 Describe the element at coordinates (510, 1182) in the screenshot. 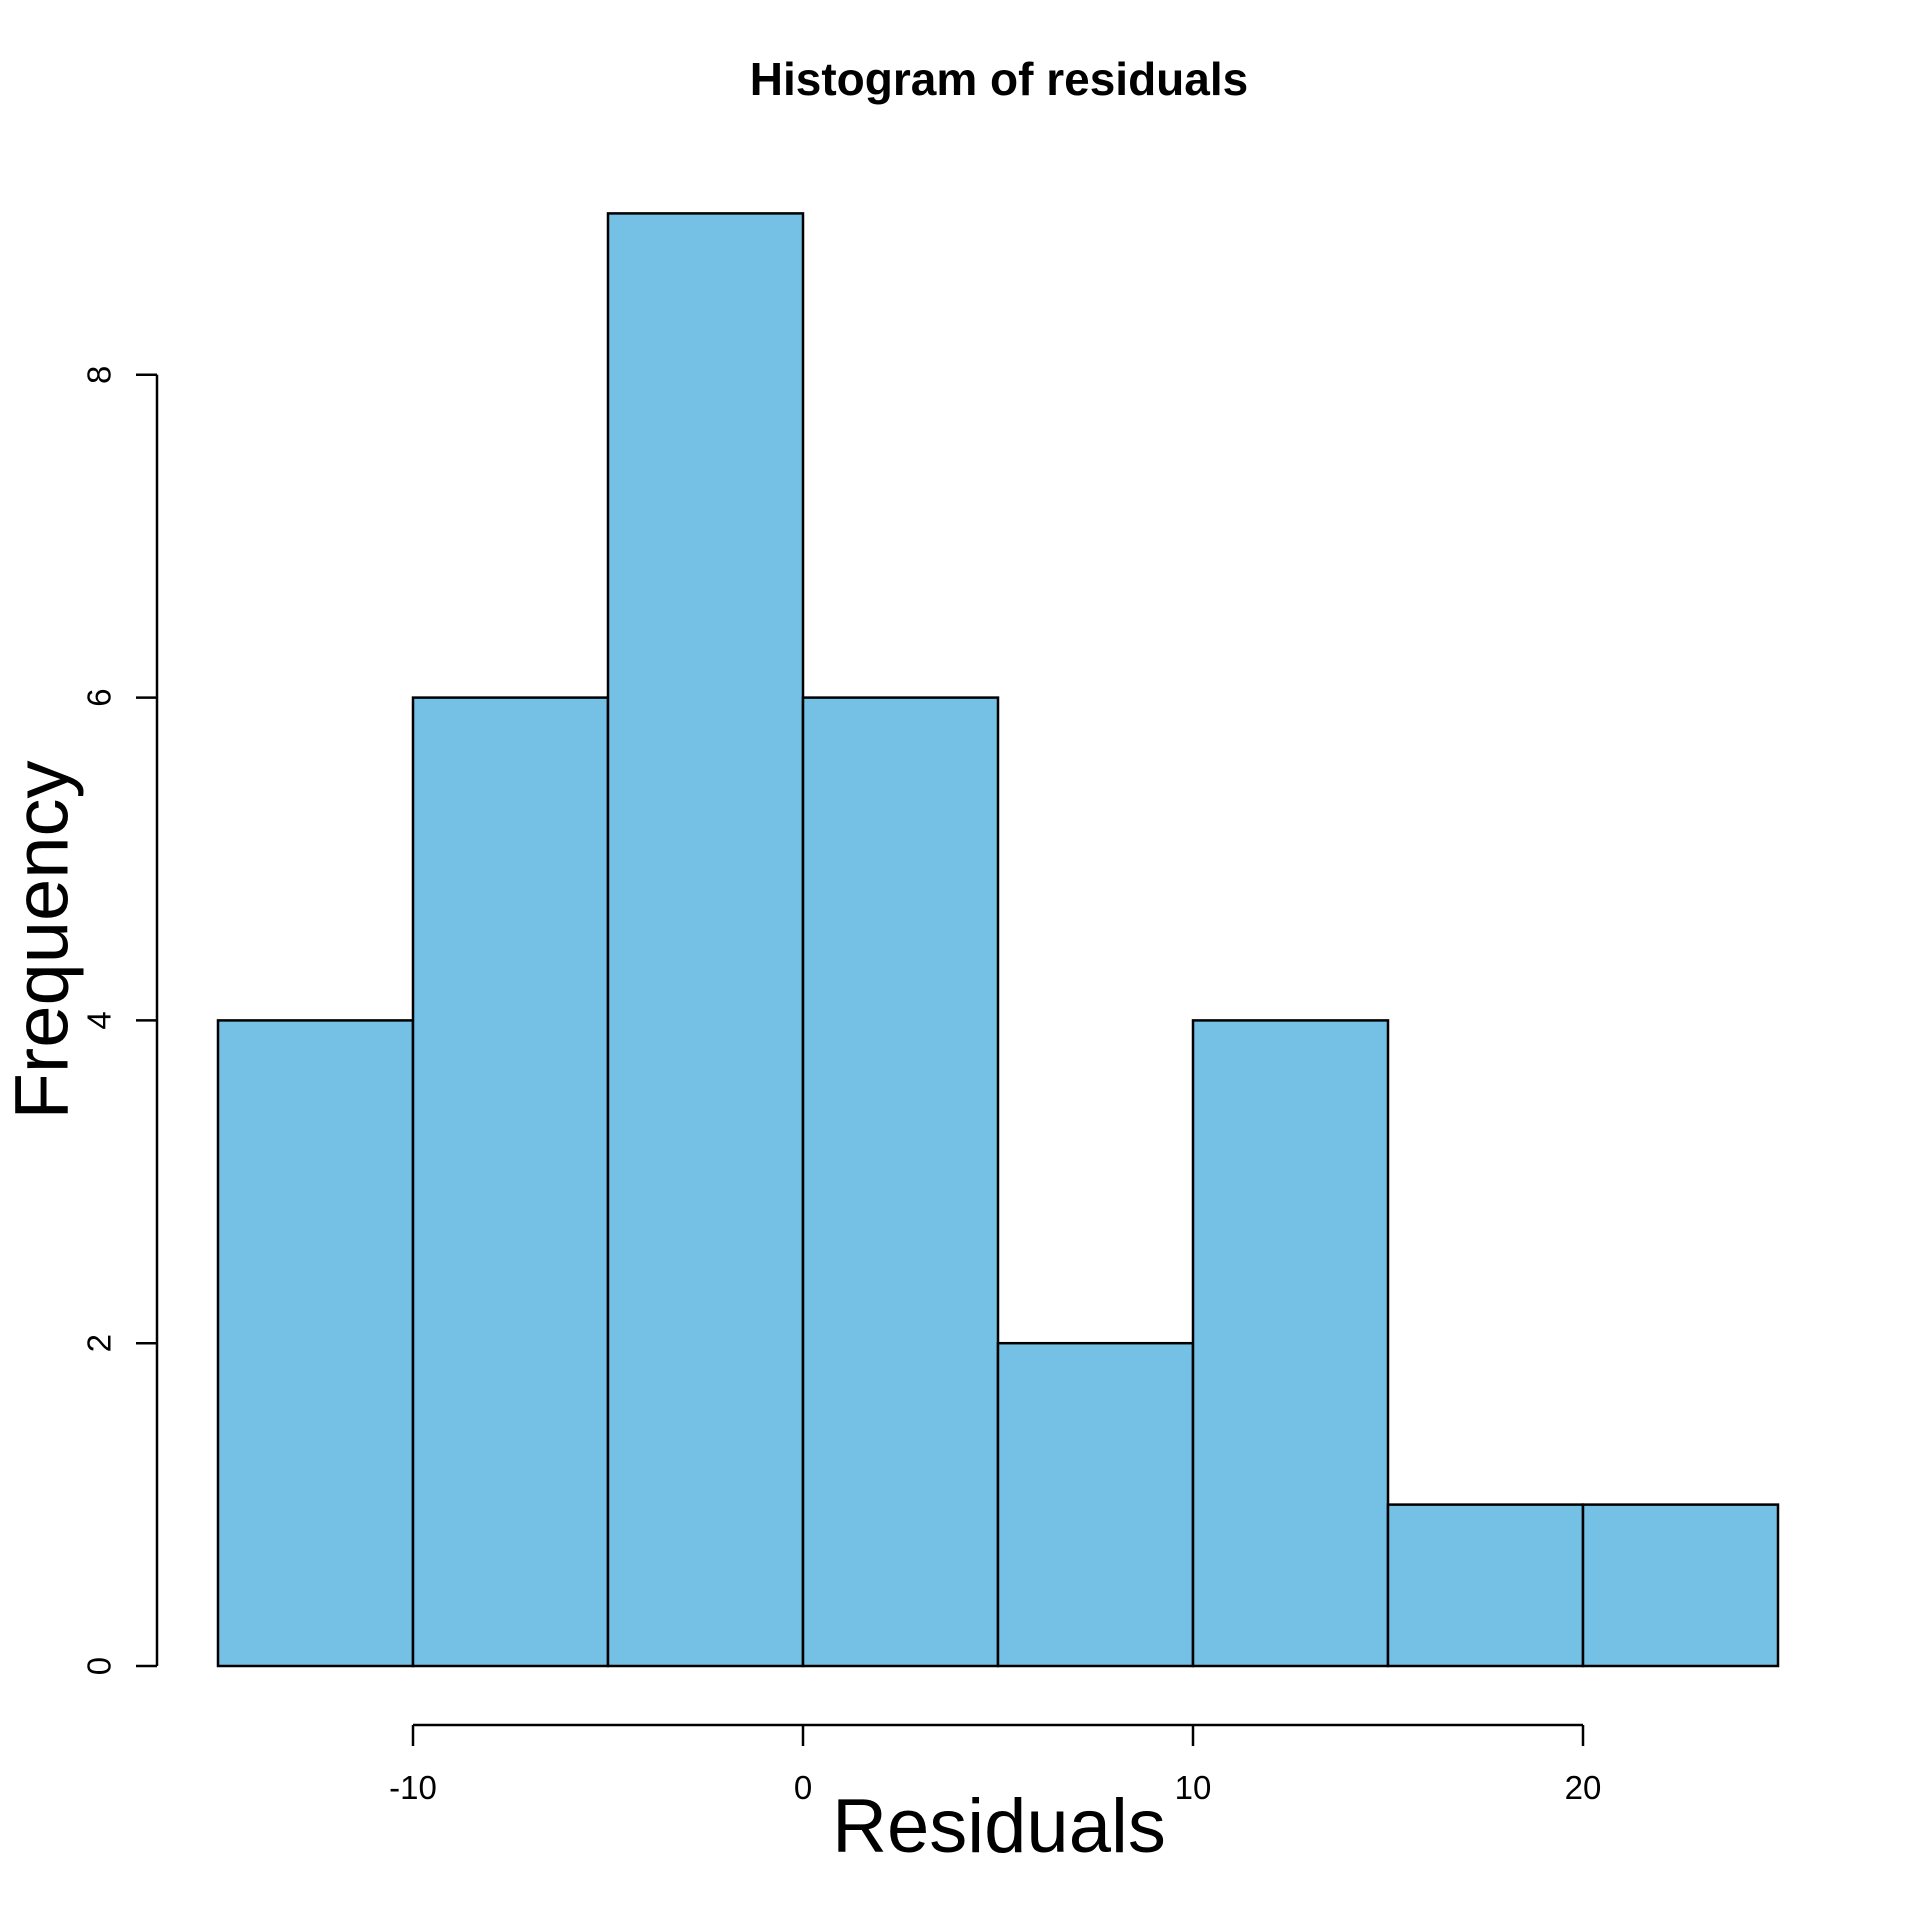

I see `histogram-bar--10-to--5` at that location.